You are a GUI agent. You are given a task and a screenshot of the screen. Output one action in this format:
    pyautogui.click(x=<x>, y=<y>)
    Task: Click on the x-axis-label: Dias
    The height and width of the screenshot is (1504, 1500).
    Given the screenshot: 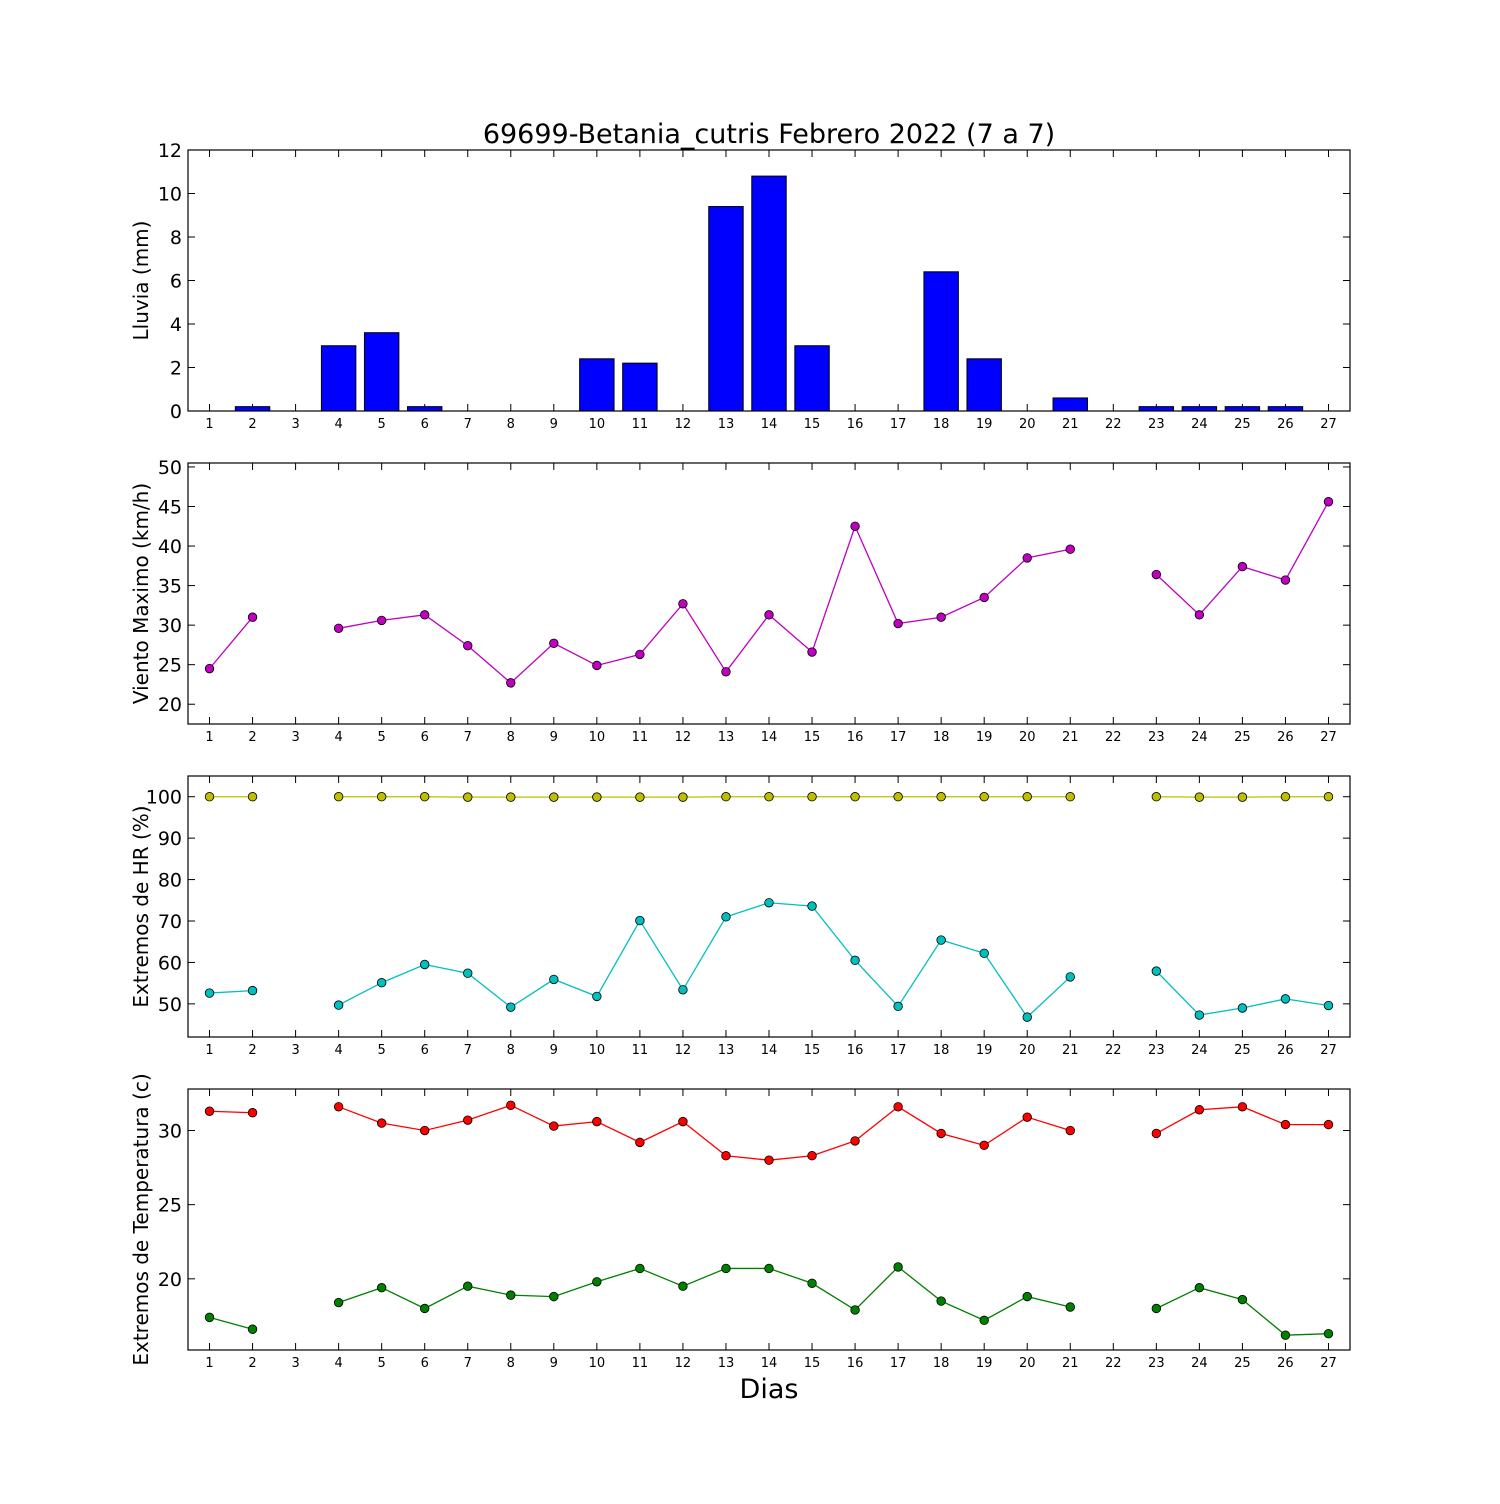 What is the action you would take?
    pyautogui.click(x=769, y=1389)
    